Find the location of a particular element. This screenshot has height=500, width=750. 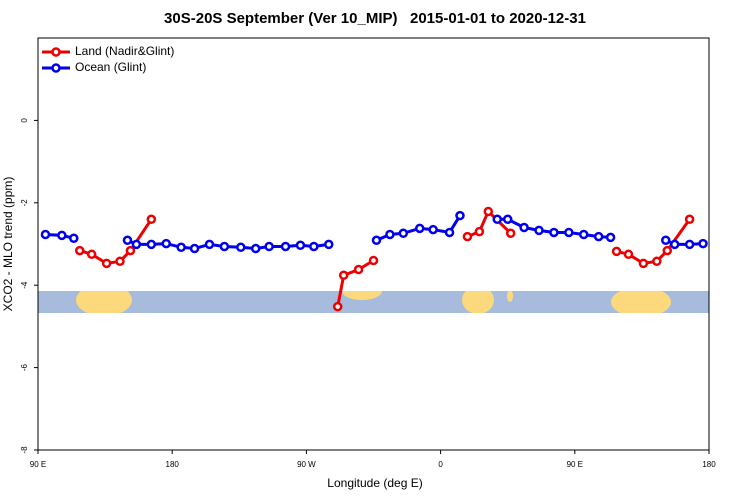

legend-label: Land (Nadir&Glint) is located at coordinates (124, 51).